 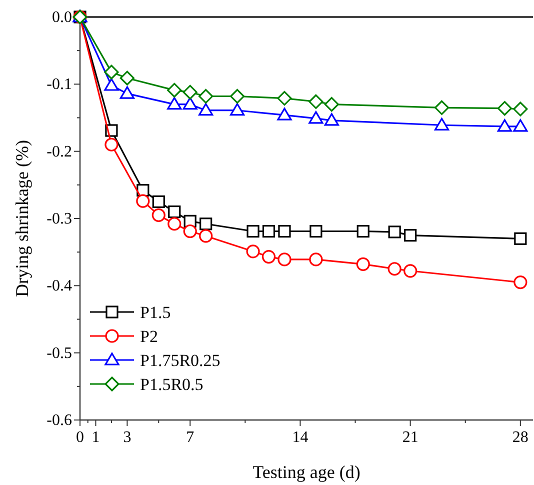 I want to click on y-tick-label: -0.2, so click(x=59, y=151).